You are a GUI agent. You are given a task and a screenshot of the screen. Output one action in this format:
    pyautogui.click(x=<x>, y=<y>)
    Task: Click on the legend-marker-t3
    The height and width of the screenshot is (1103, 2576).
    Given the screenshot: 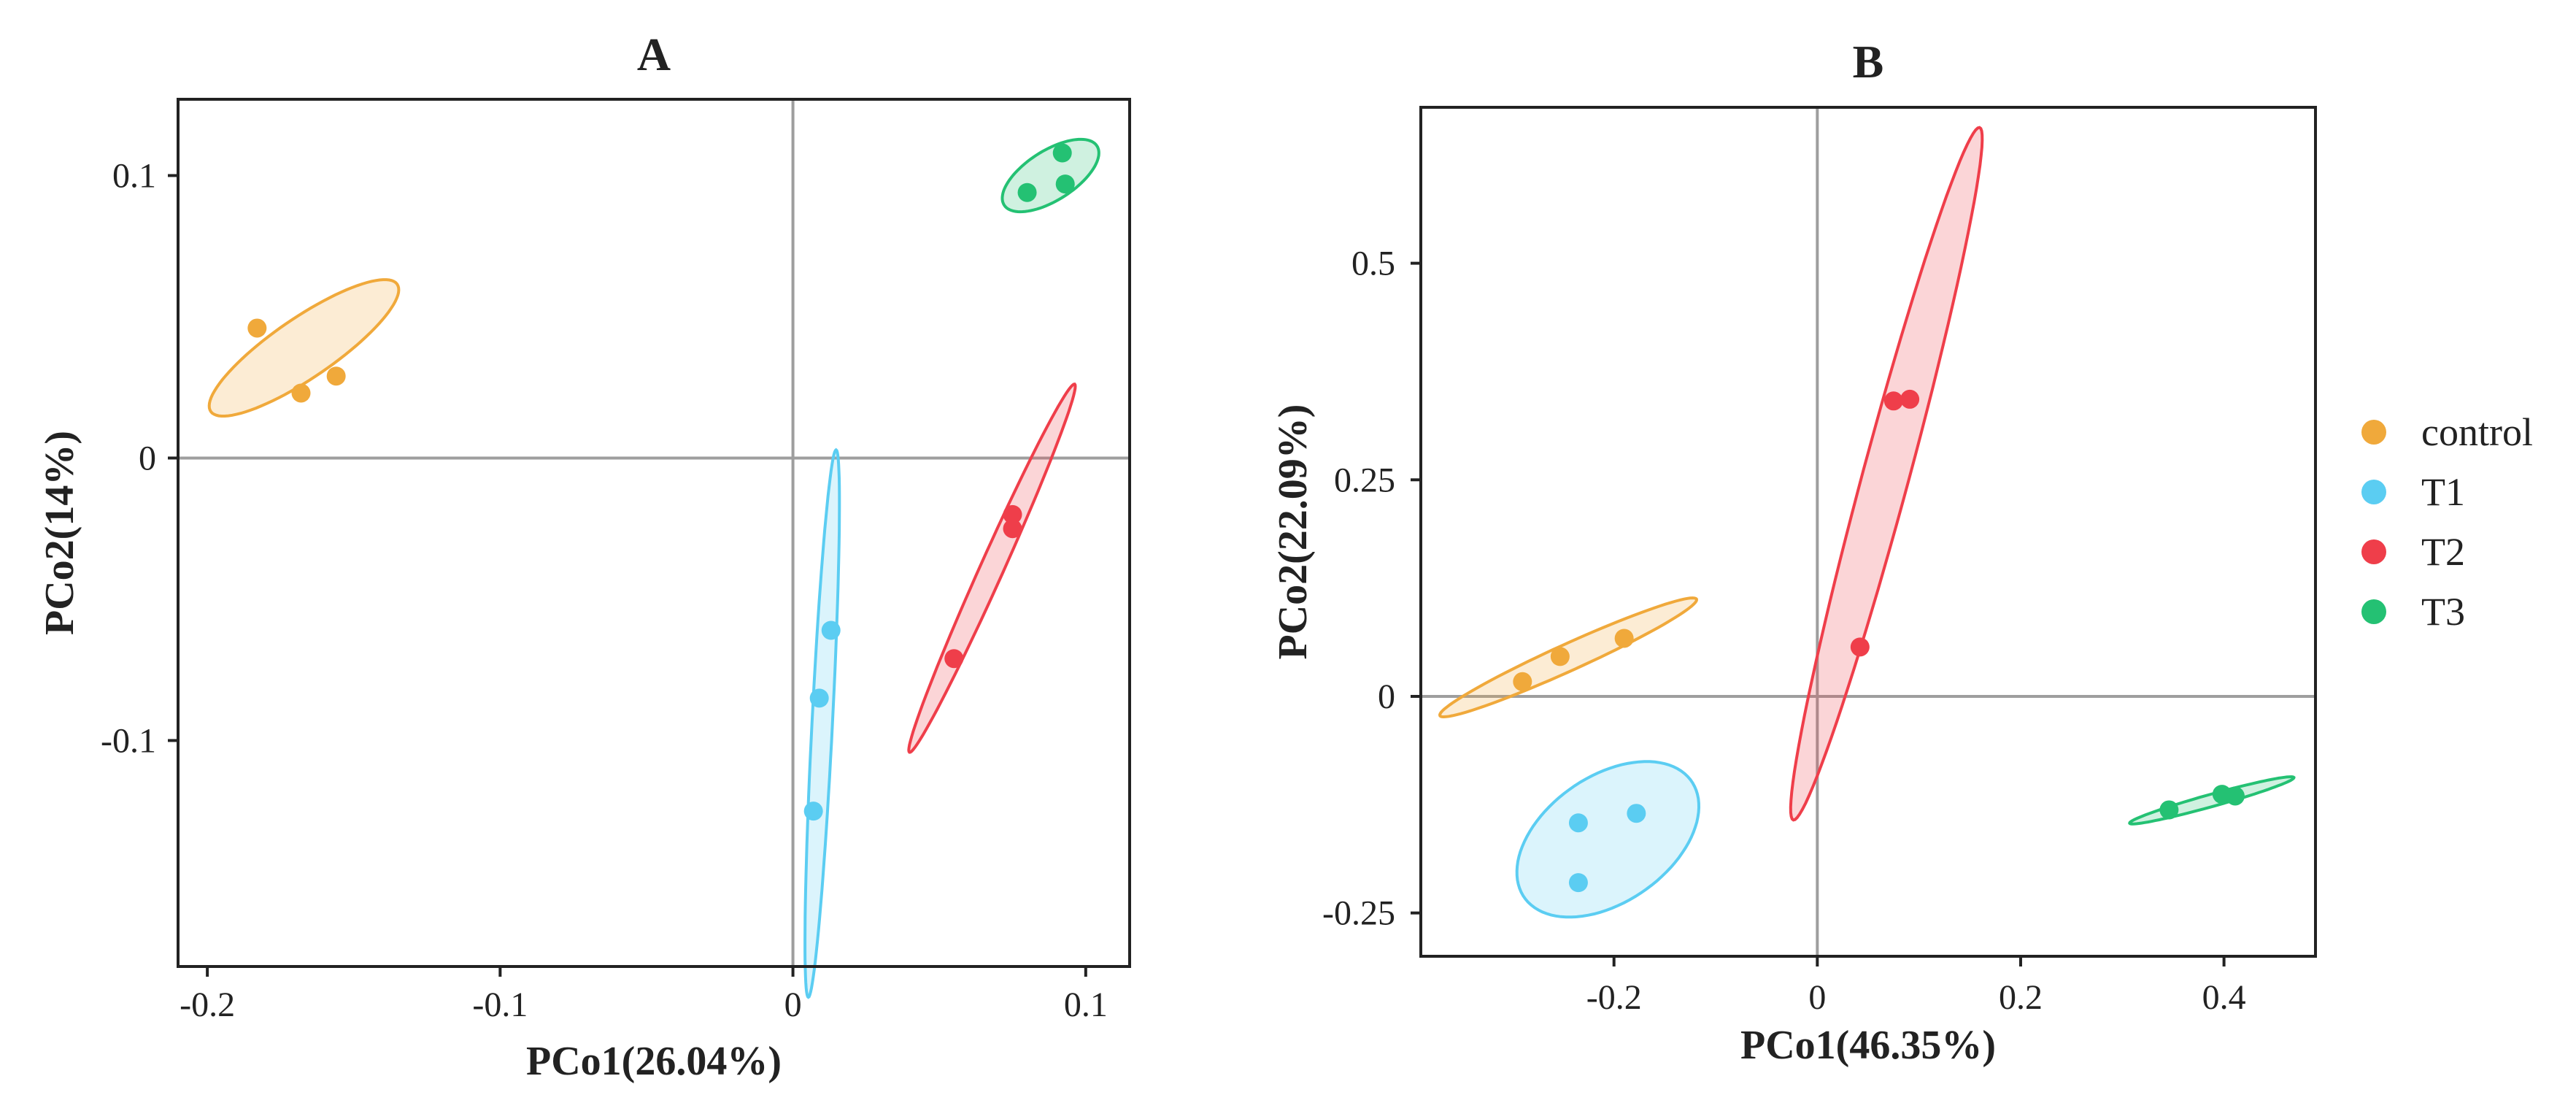 What is the action you would take?
    pyautogui.click(x=2373, y=611)
    